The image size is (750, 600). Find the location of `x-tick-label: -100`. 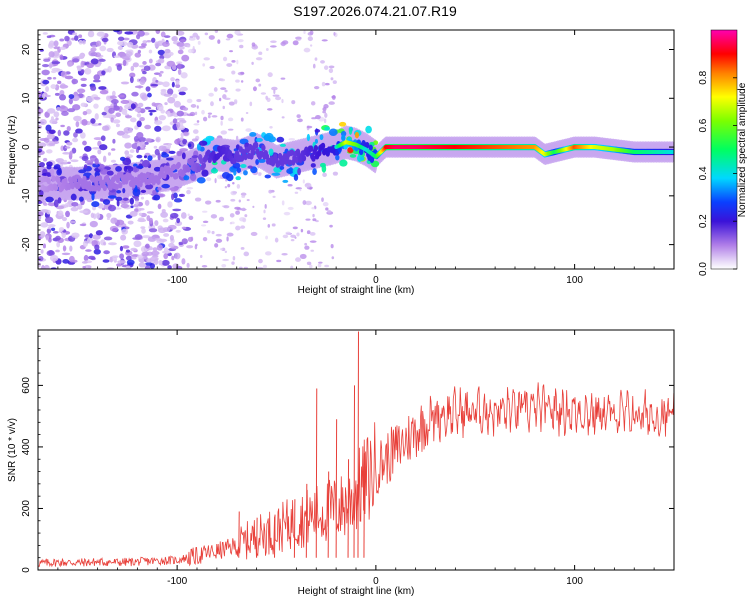

x-tick-label: -100 is located at coordinates (177, 581).